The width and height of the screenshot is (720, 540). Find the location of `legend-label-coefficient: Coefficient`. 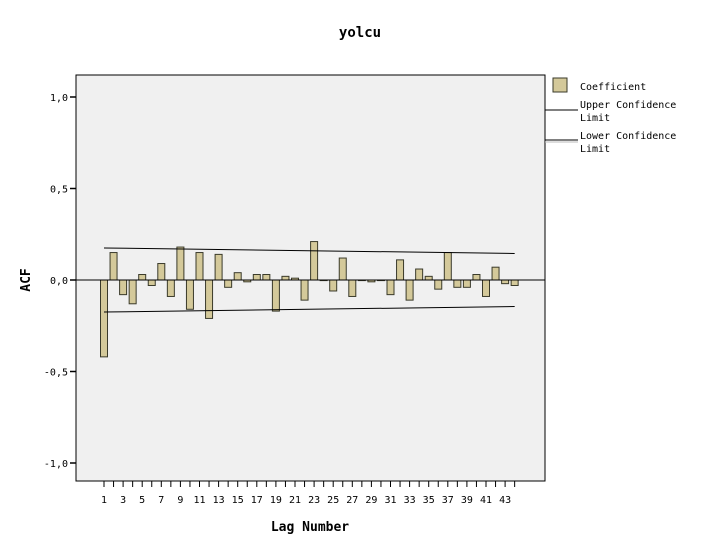

legend-label-coefficient: Coefficient is located at coordinates (613, 87).